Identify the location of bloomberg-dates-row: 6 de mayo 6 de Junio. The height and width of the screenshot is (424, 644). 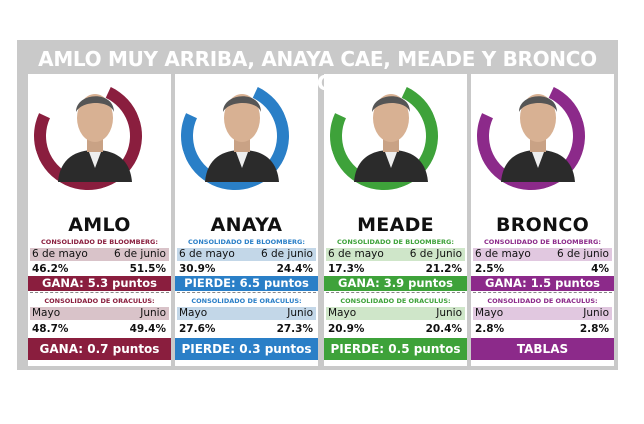
(395, 254).